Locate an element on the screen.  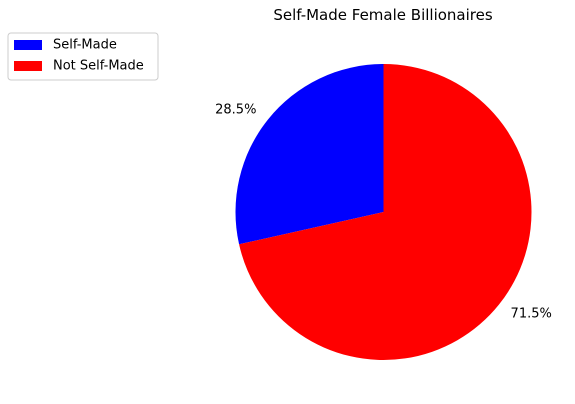
legend: Self-Made Not Self-Made is located at coordinates (83, 56).